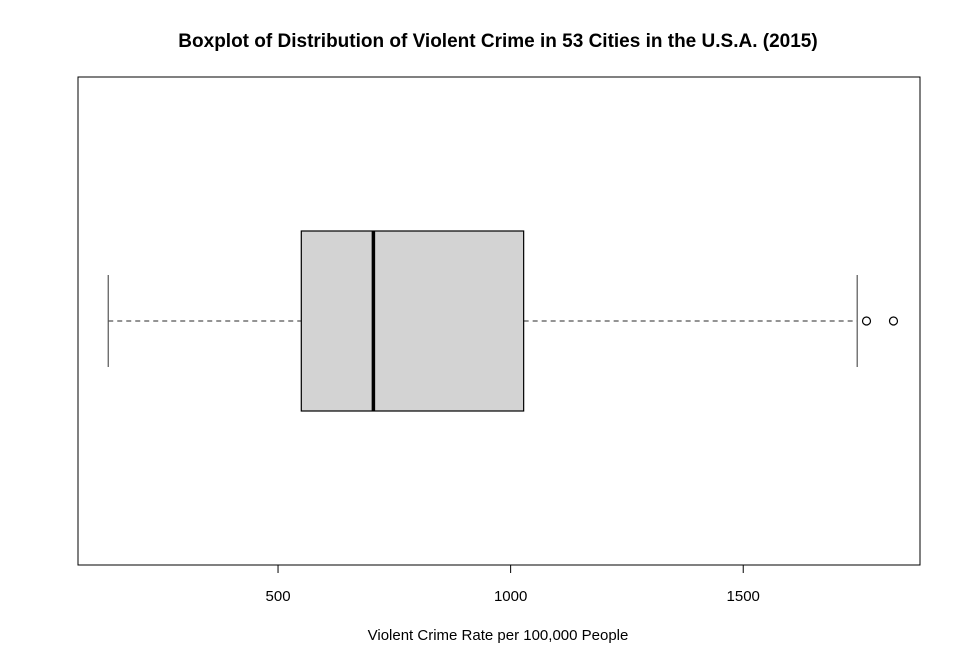 The width and height of the screenshot is (956, 665). I want to click on x-axis-label: Violent Crime Rate per 100,000 People, so click(498, 635).